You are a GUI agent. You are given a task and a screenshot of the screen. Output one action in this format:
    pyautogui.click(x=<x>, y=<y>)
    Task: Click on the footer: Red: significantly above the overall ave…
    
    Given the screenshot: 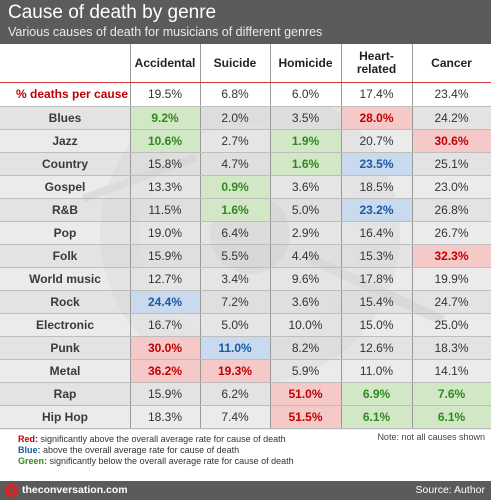 What is the action you would take?
    pyautogui.click(x=245, y=465)
    